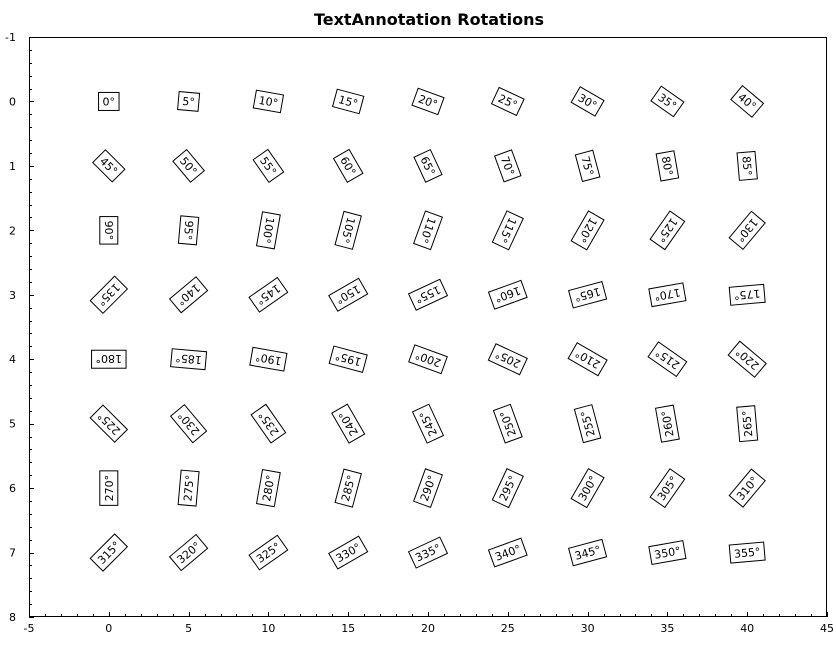 The width and height of the screenshot is (836, 648). I want to click on y-tick-label: -1, so click(10, 37).